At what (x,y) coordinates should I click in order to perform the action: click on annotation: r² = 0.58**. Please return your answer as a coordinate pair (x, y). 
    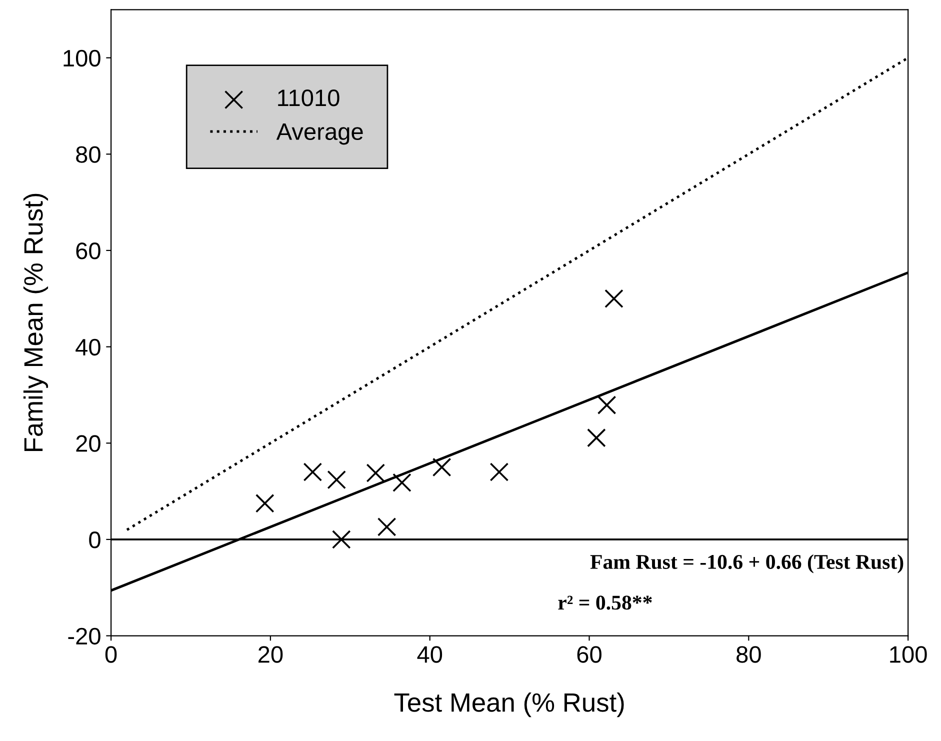
    Looking at the image, I should click on (605, 603).